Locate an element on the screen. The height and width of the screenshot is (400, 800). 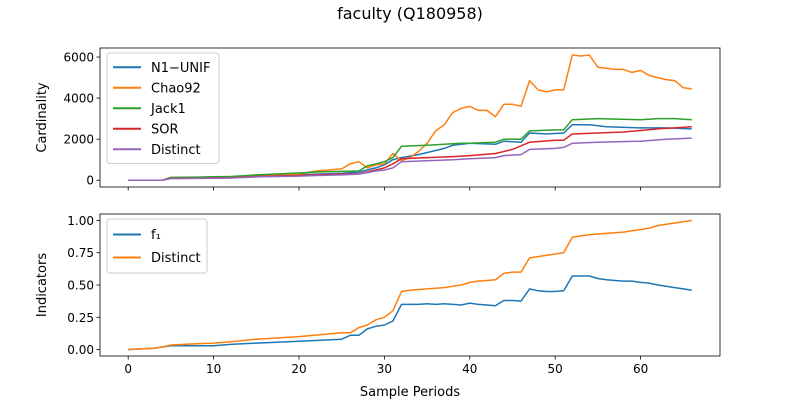
y-tick-label: 0 is located at coordinates (90, 181).